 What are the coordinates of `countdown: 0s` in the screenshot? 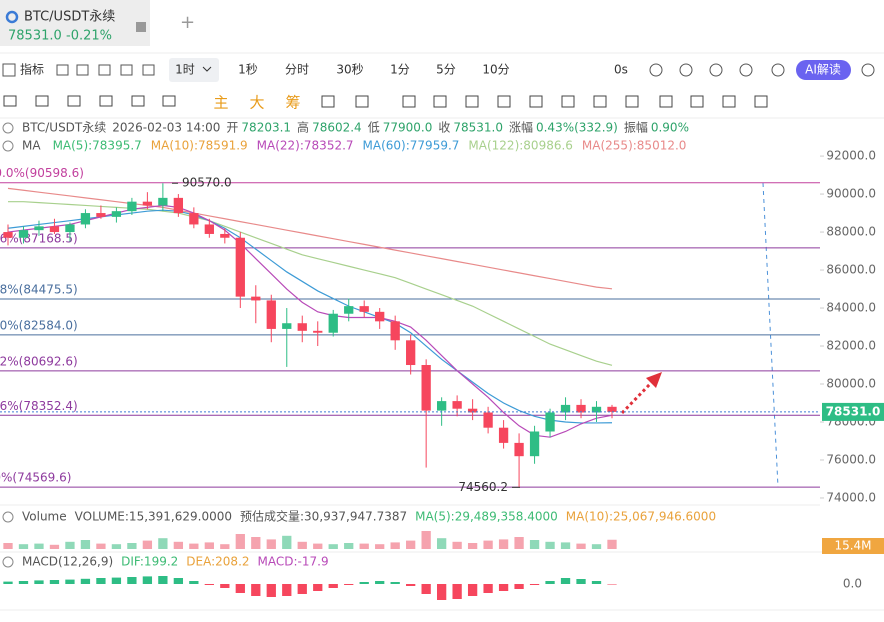 It's located at (621, 70).